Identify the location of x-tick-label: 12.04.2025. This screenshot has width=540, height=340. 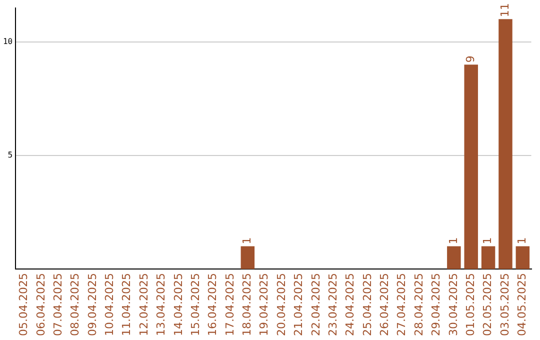
(143, 304).